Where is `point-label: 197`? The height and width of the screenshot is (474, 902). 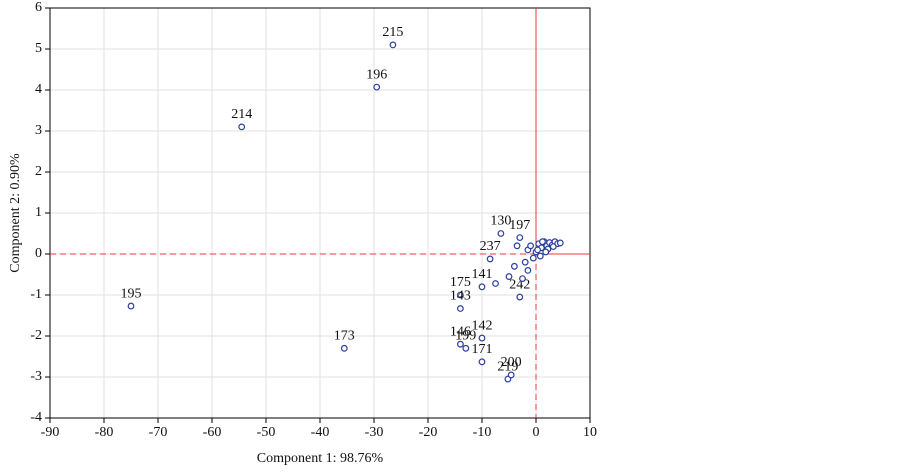 point-label: 197 is located at coordinates (519, 225).